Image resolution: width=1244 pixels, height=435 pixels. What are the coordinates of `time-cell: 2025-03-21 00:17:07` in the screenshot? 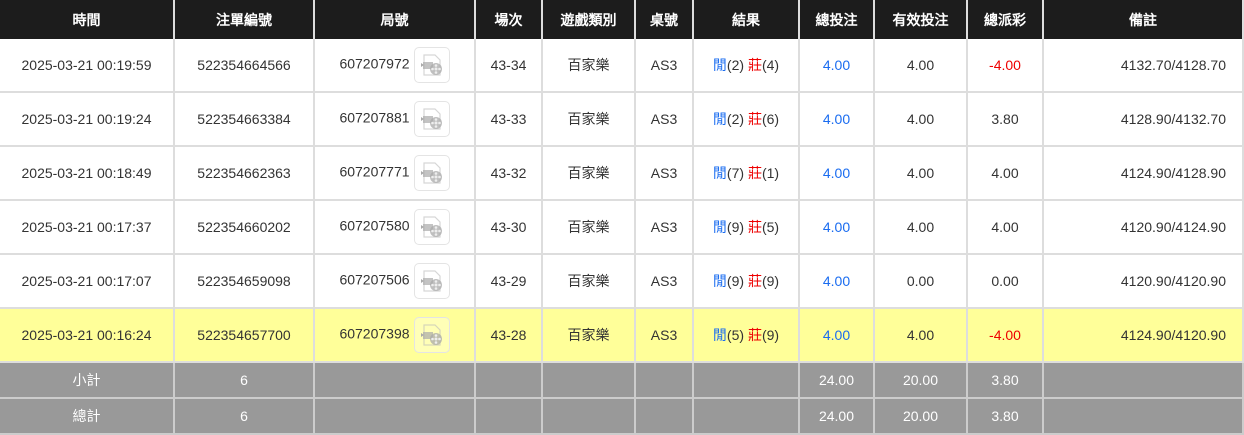 It's located at (87, 281).